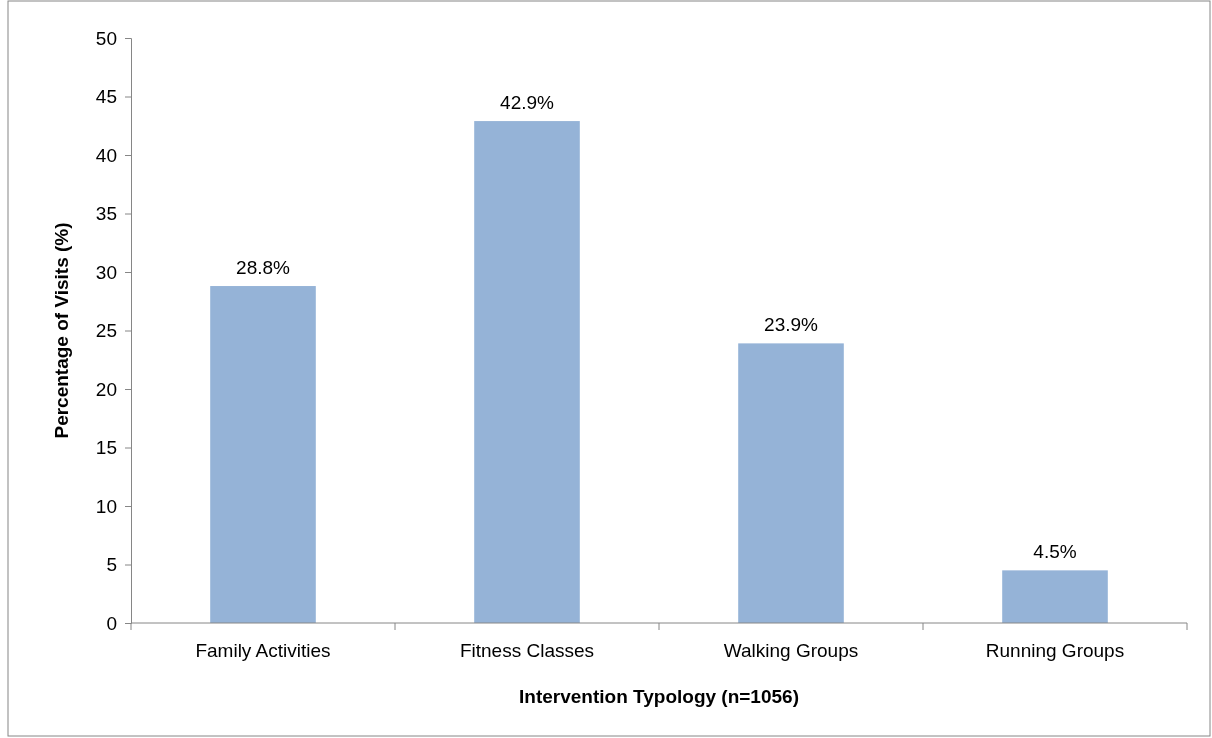  What do you see at coordinates (106, 155) in the screenshot?
I see `y-tick-label: 40` at bounding box center [106, 155].